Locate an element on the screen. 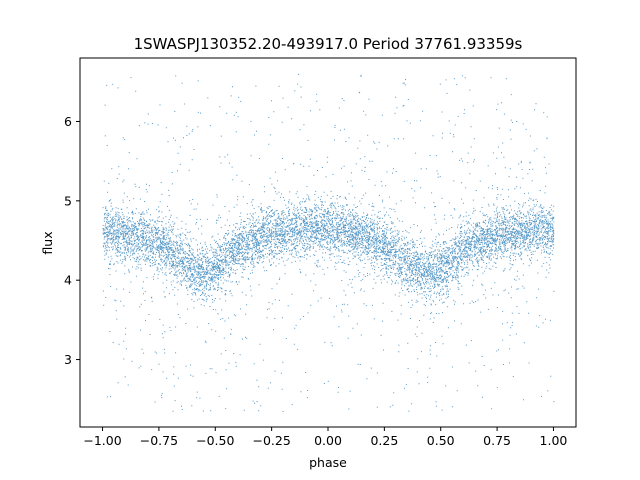 The width and height of the screenshot is (640, 480). x-tick-label: 0.25 is located at coordinates (384, 440).